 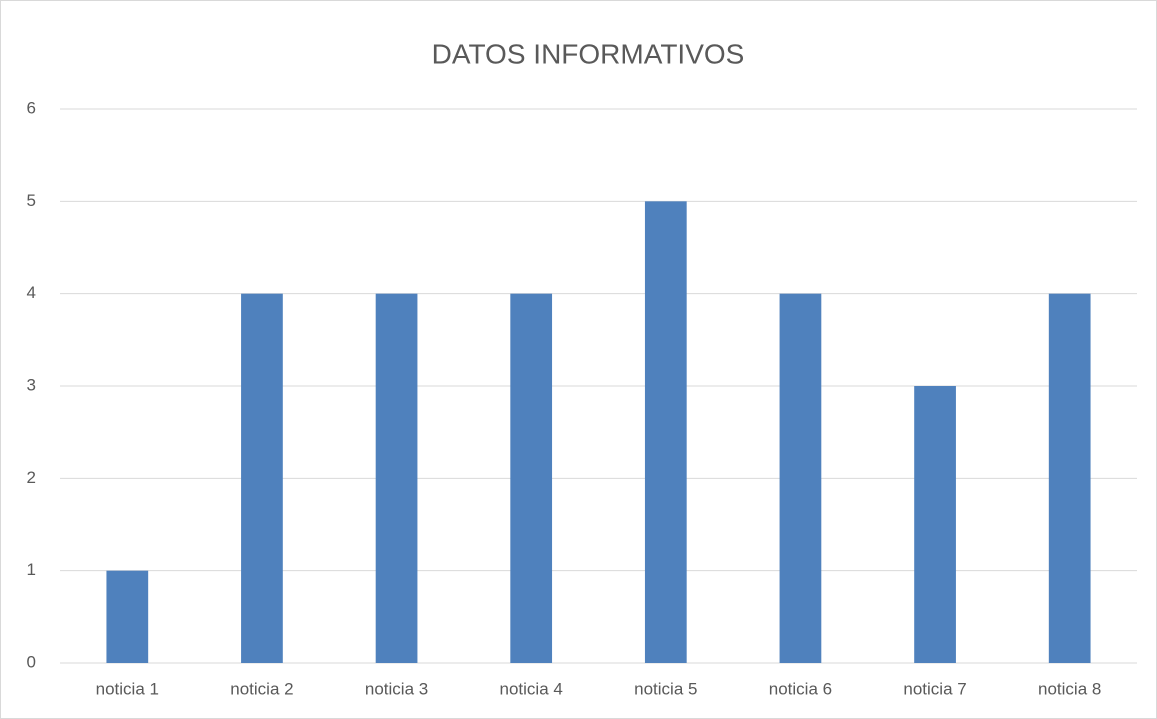 I want to click on y-tick-label: 2, so click(x=31, y=477).